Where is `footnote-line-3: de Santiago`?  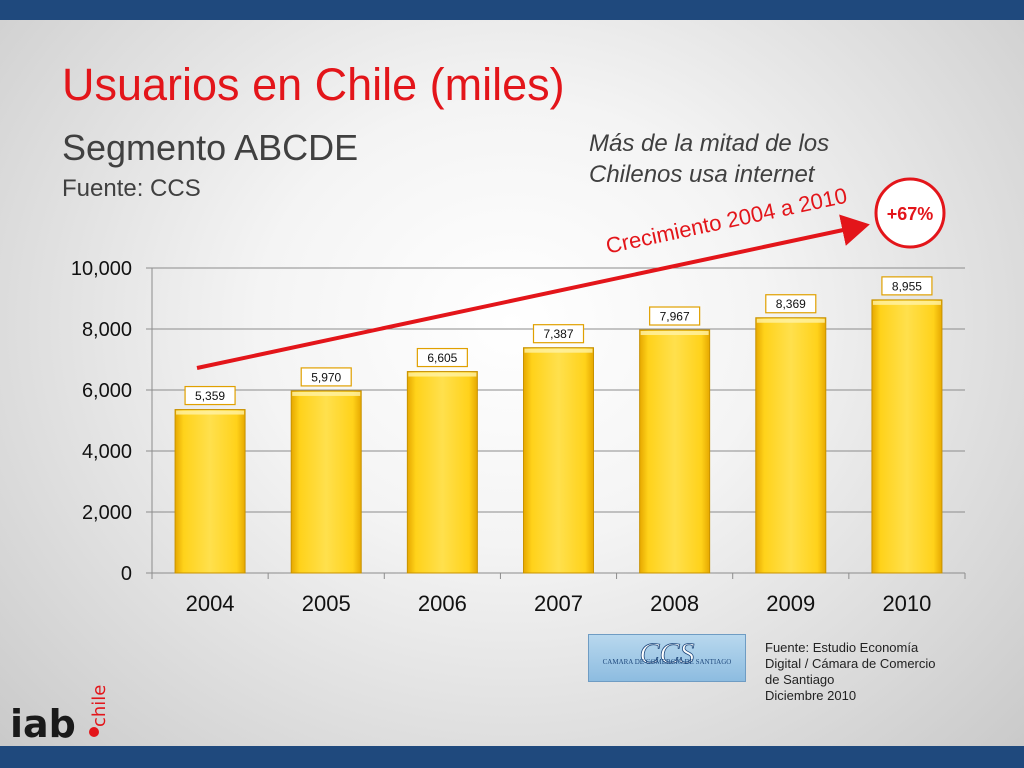
footnote-line-3: de Santiago is located at coordinates (800, 679).